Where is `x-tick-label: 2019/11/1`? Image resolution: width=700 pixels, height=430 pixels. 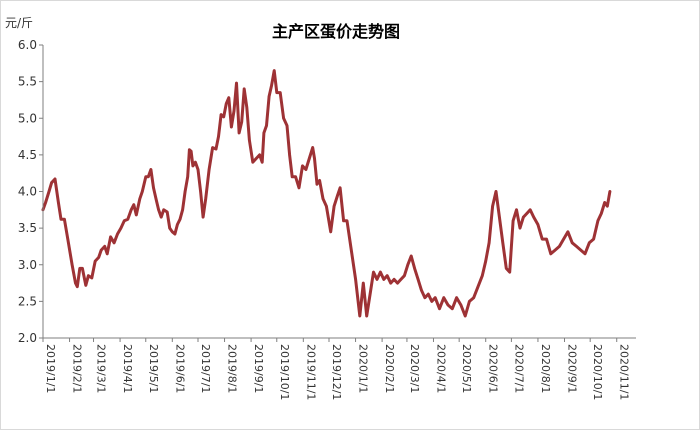 x-tick-label: 2019/11/1 is located at coordinates (310, 372).